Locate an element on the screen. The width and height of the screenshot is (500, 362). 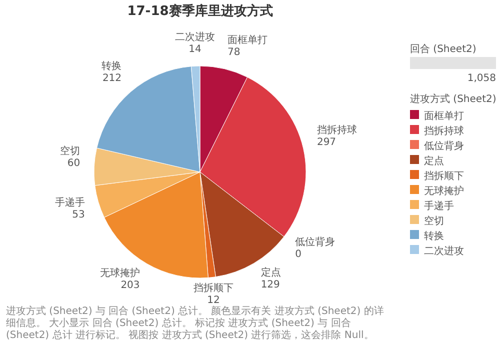
category-label: 低位背身 is located at coordinates (315, 242).